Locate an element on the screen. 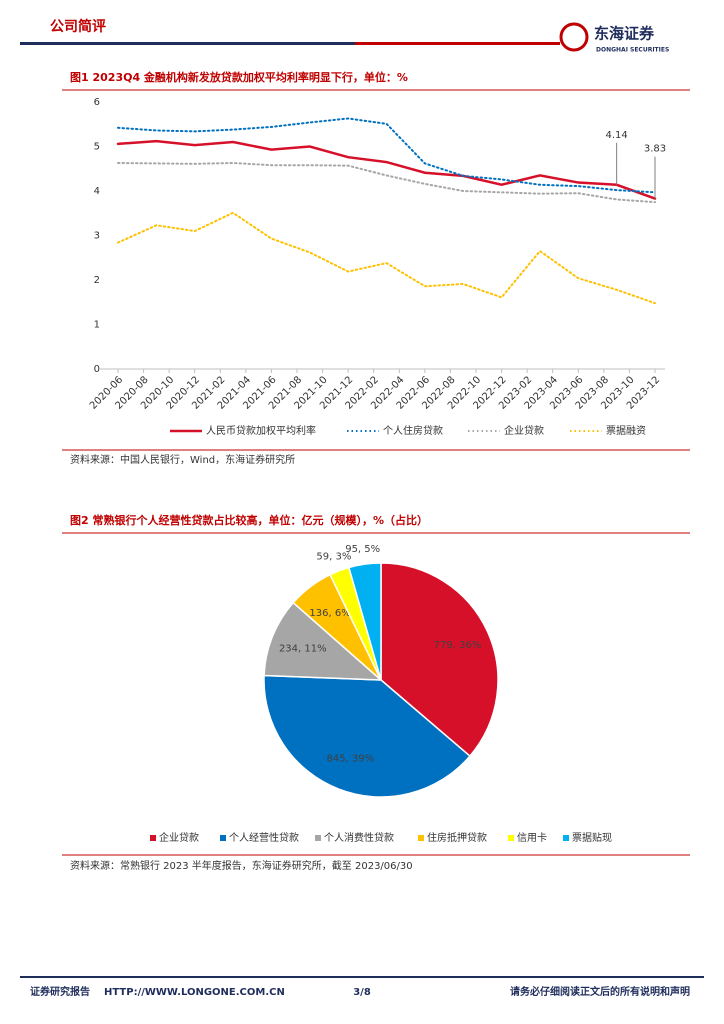 This screenshot has height=1024, width=724. y-tick-label: 6 is located at coordinates (97, 102).